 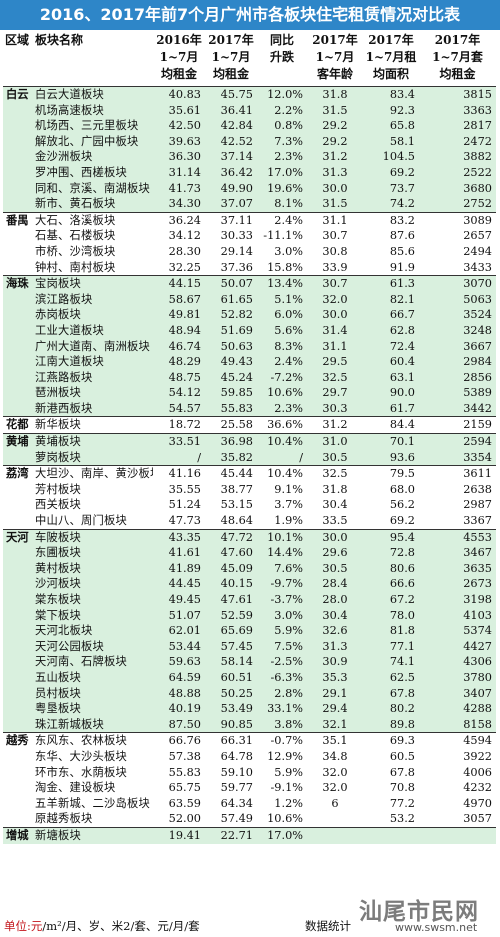 I want to click on table-cell-block-name: 天河公园板块, so click(x=93, y=646).